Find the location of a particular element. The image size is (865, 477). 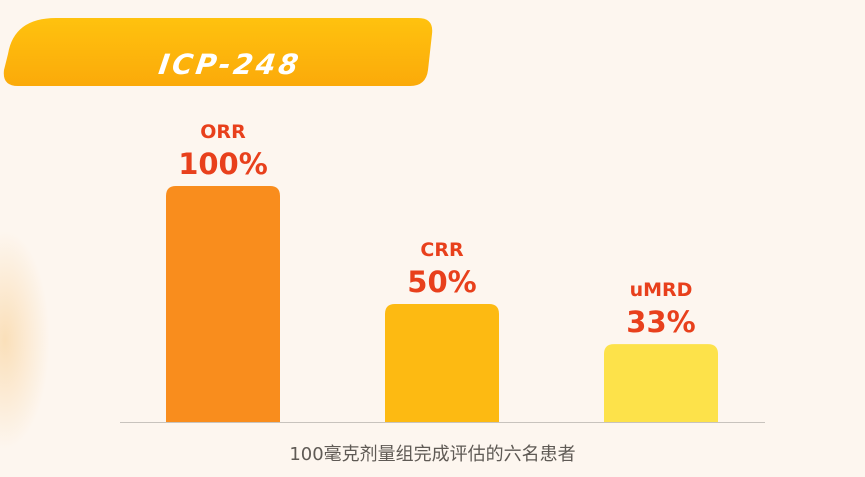

category-label-umrd: uMRD is located at coordinates (661, 290).